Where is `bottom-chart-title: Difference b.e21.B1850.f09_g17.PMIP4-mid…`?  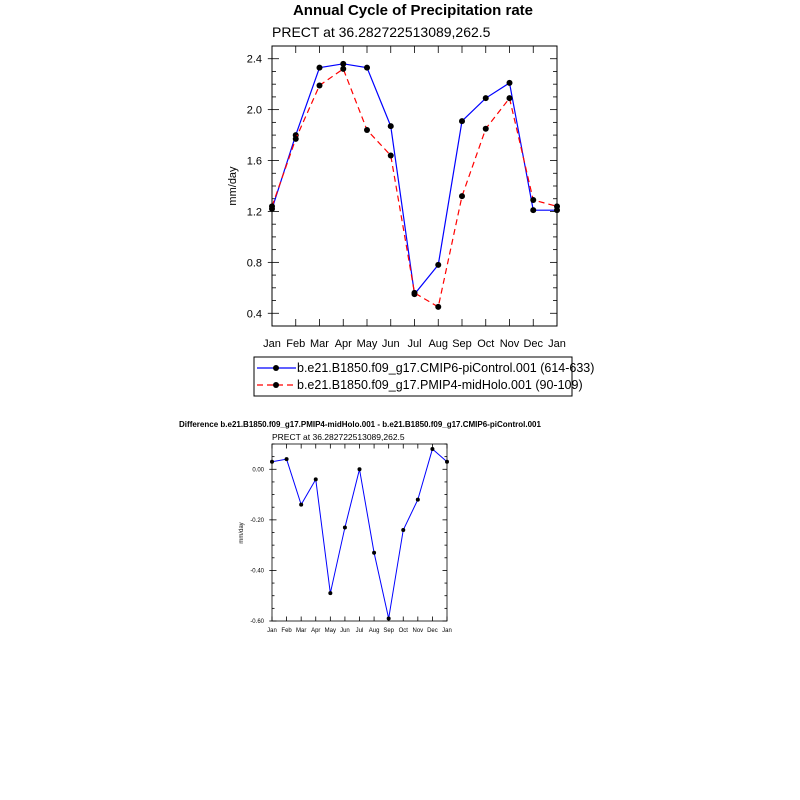 bottom-chart-title: Difference b.e21.B1850.f09_g17.PMIP4-mid… is located at coordinates (360, 424).